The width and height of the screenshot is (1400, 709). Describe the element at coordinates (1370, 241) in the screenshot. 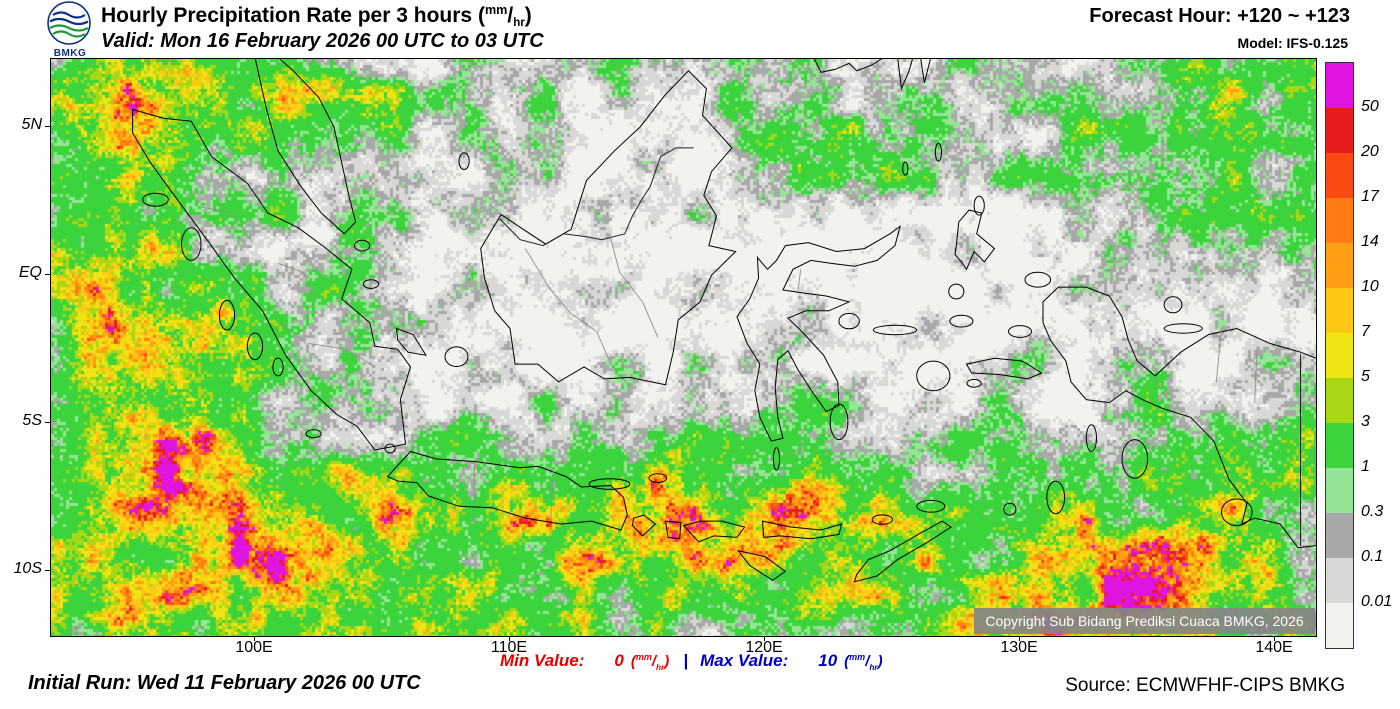

I see `legend-tick-label: 14` at that location.